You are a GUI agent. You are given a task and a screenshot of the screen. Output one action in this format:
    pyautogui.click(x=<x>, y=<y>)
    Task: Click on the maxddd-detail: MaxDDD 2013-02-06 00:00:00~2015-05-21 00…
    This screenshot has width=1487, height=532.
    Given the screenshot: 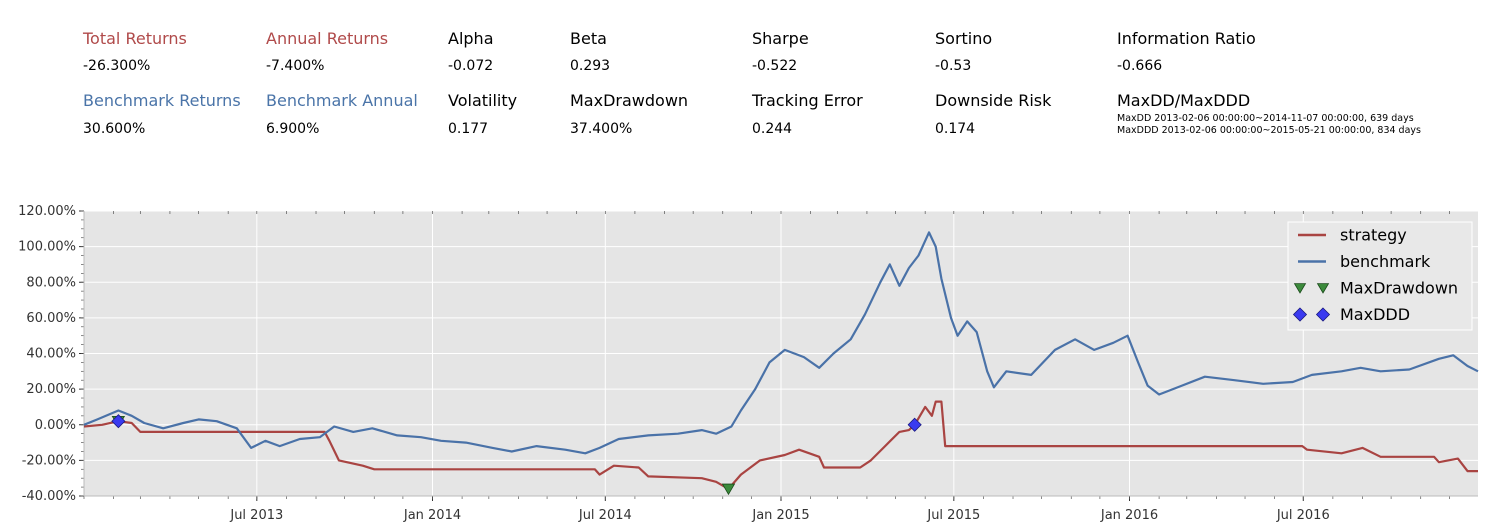 What is the action you would take?
    pyautogui.click(x=1269, y=130)
    